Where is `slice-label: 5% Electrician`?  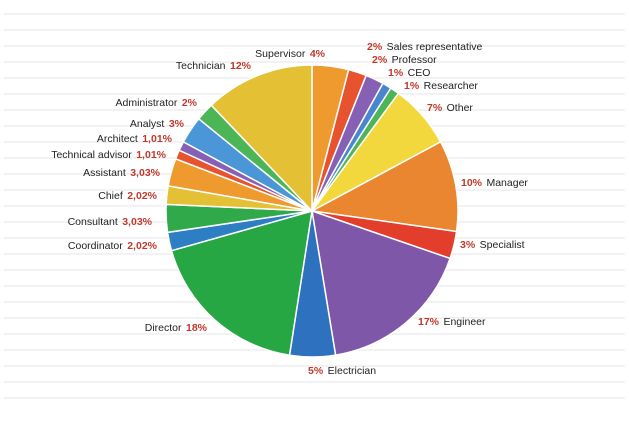 slice-label: 5% Electrician is located at coordinates (342, 369).